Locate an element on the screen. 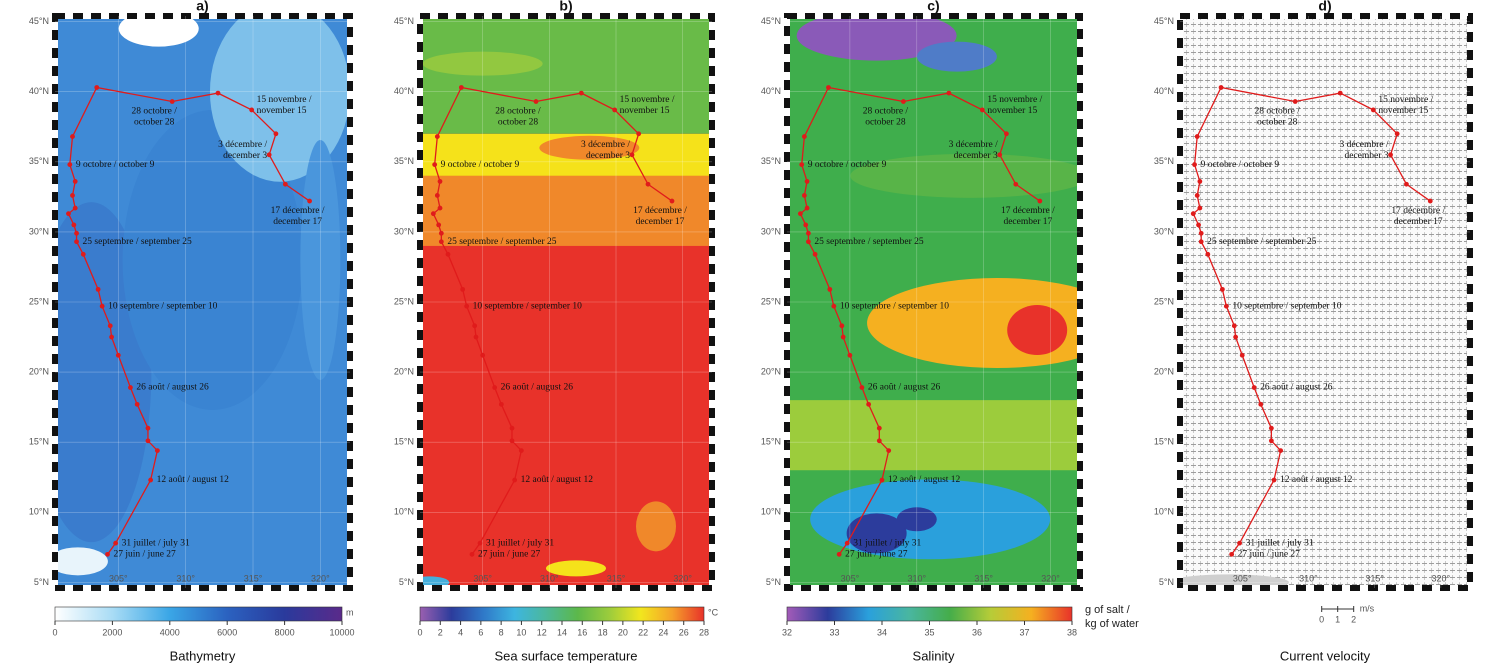 This screenshot has height=668, width=1499. track-label: 25 septembre / september 25 is located at coordinates (868, 242).